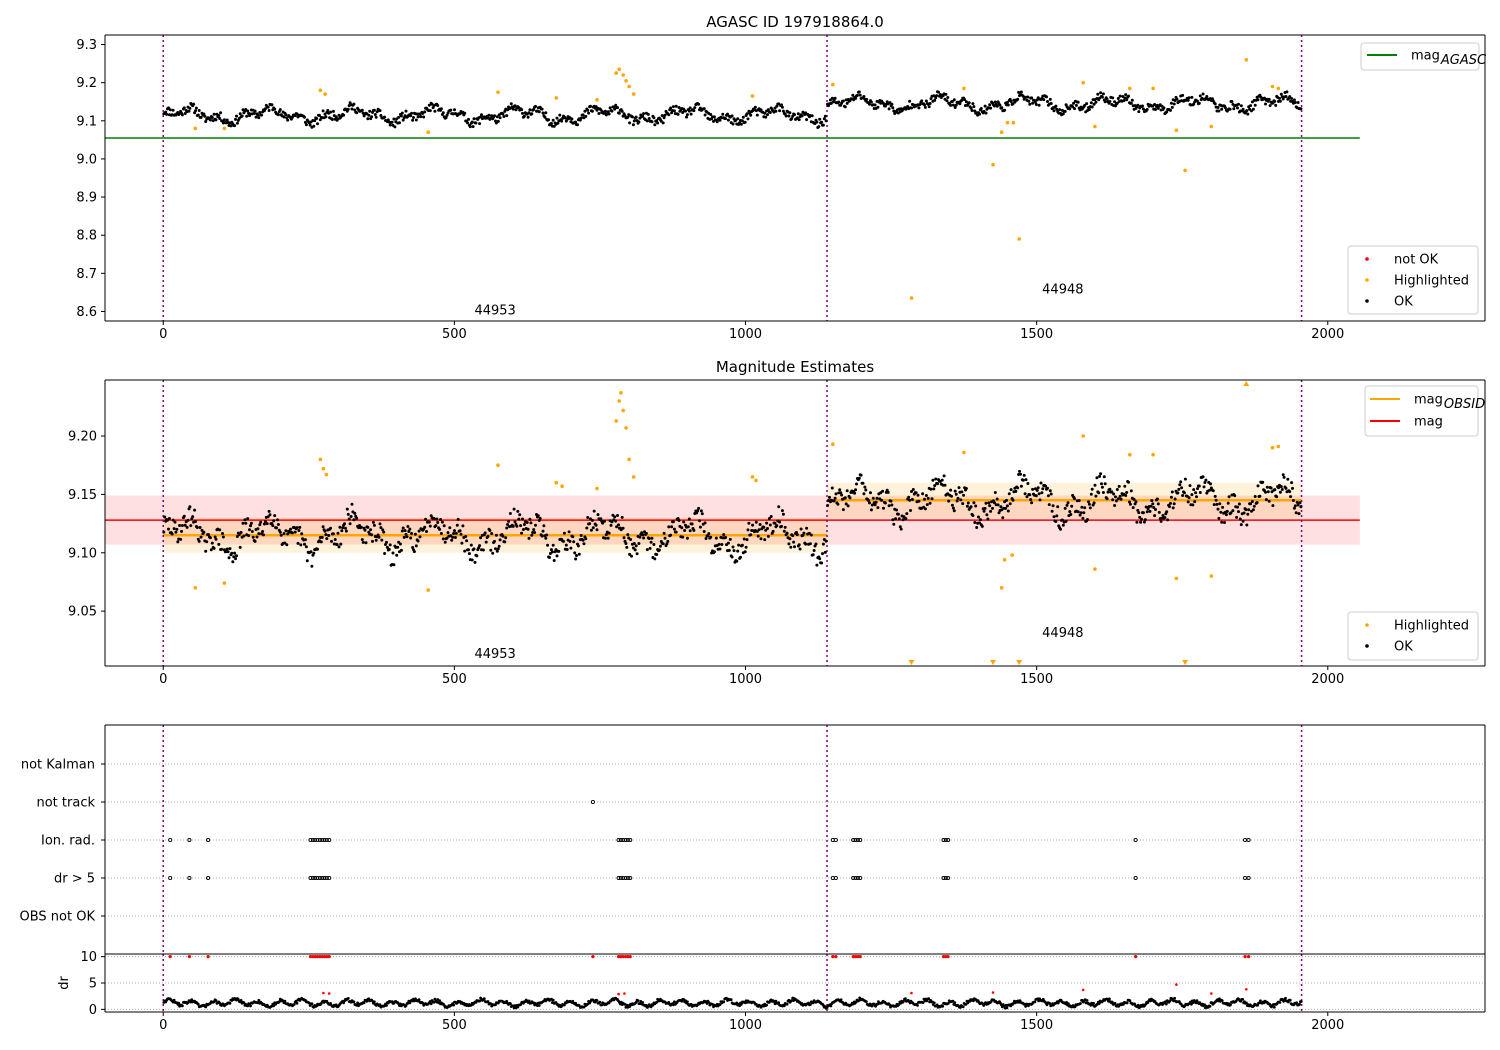 The height and width of the screenshot is (1050, 1500). I want to click on dr-notok-point, so click(1176, 984).